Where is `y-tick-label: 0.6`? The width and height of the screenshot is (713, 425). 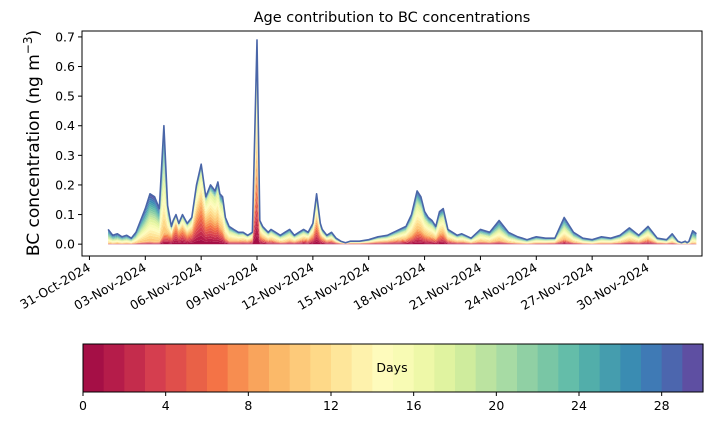 y-tick-label: 0.6 is located at coordinates (65, 66).